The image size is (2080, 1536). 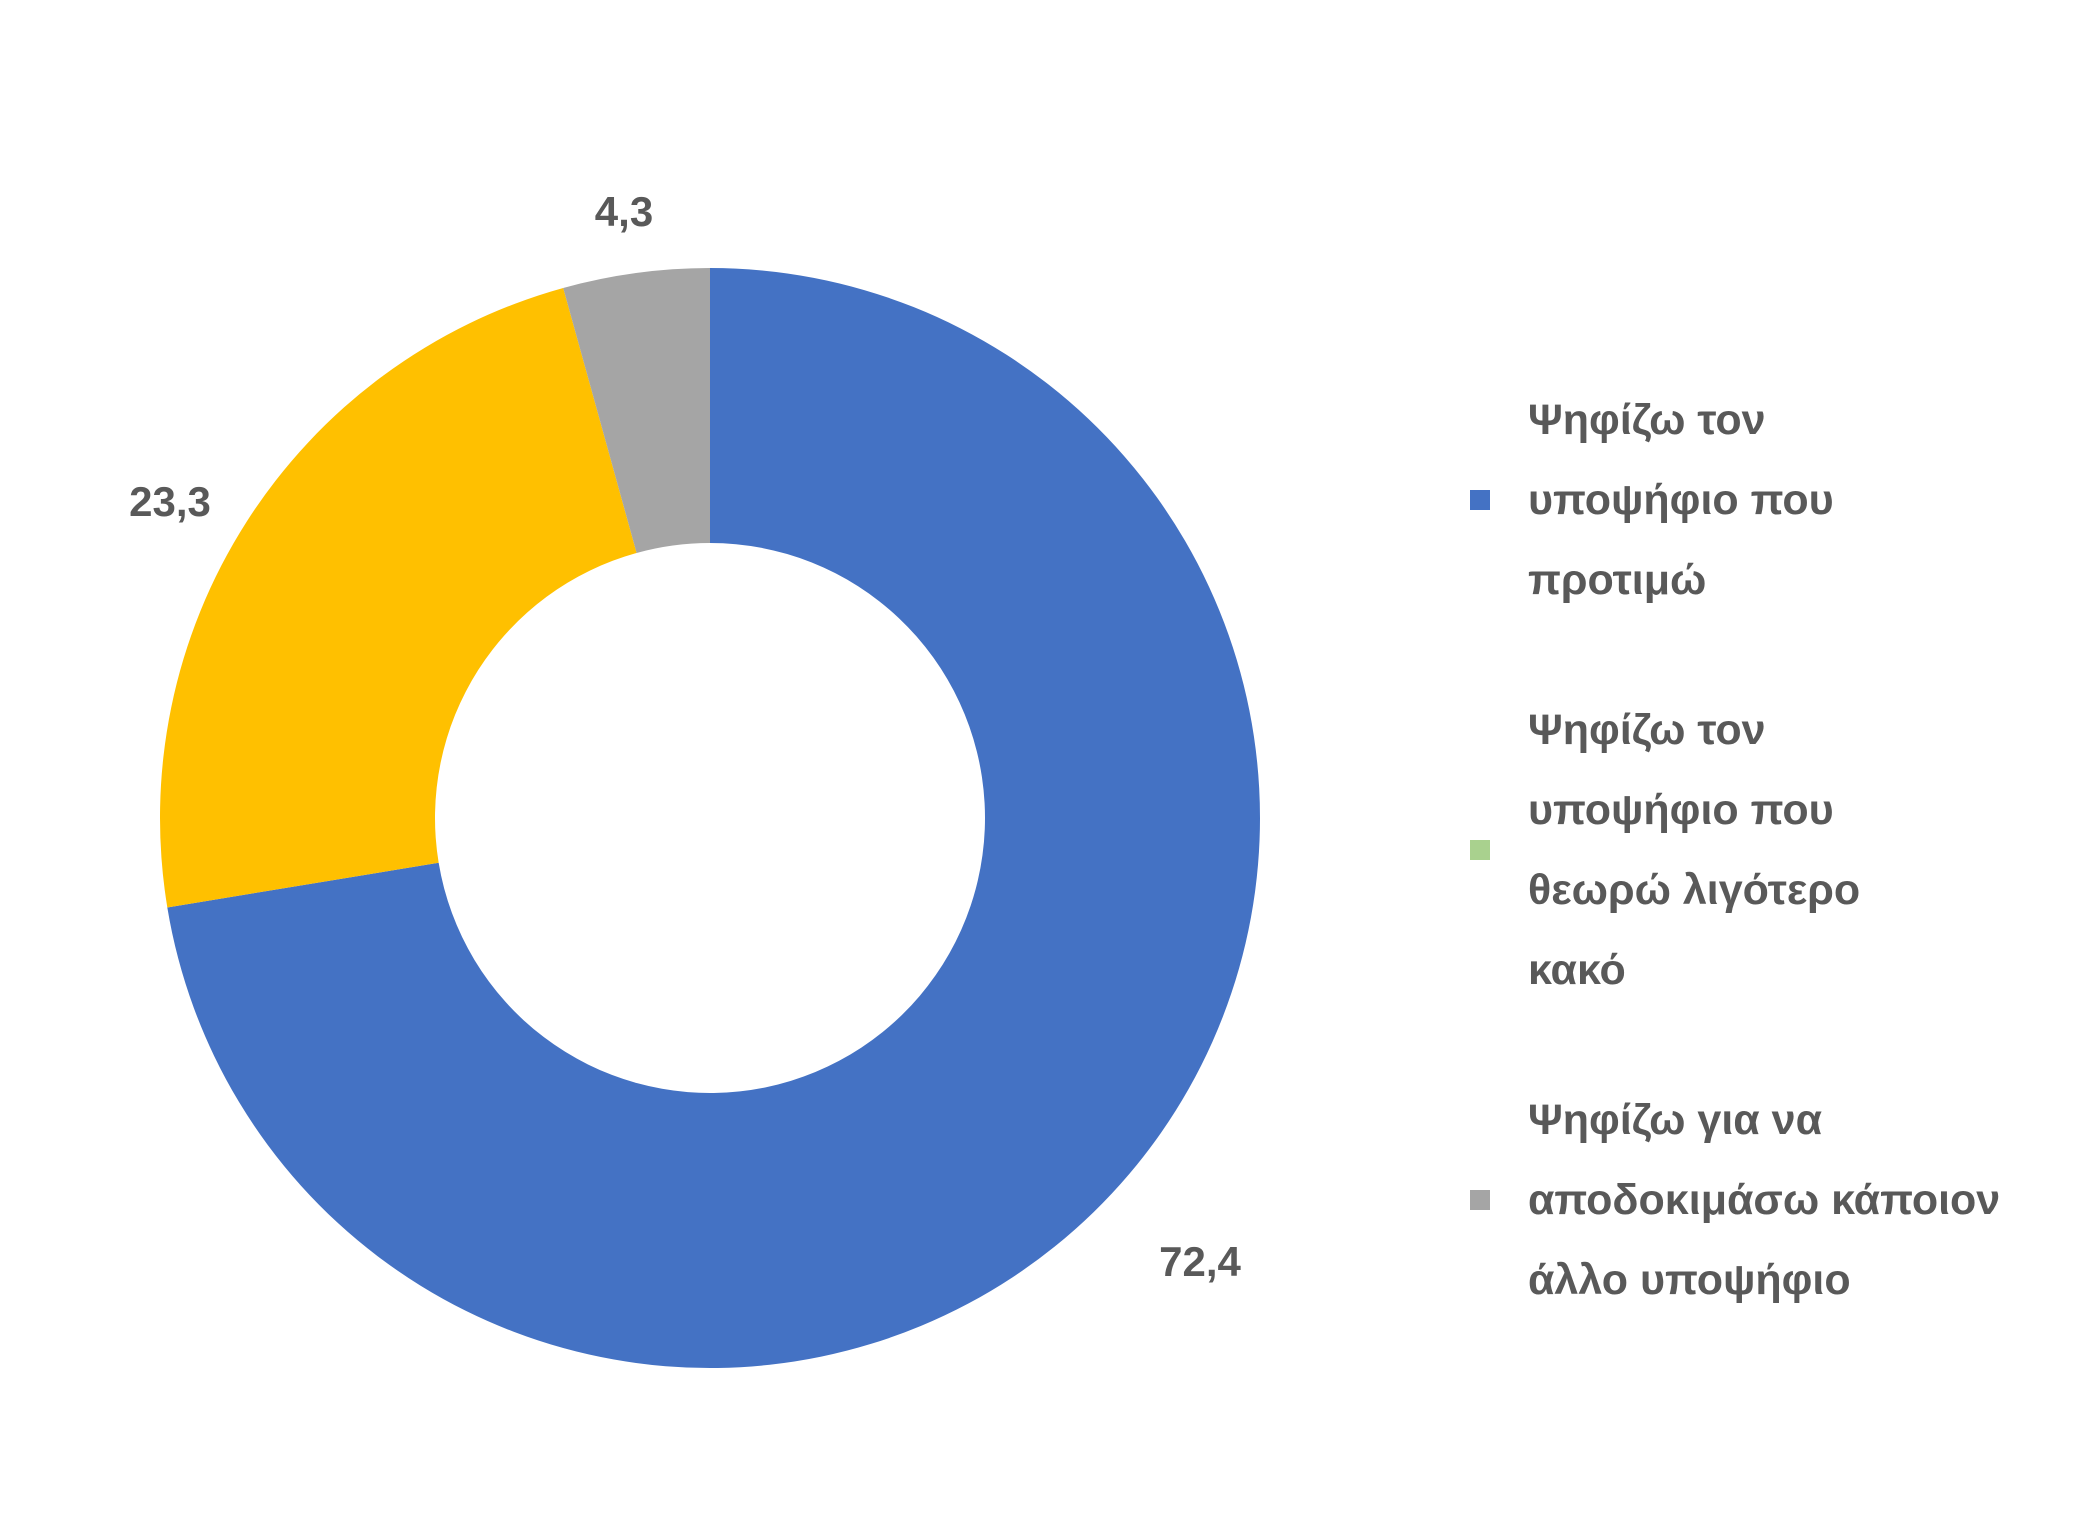 I want to click on slice-value-label: 23,3, so click(x=170, y=501).